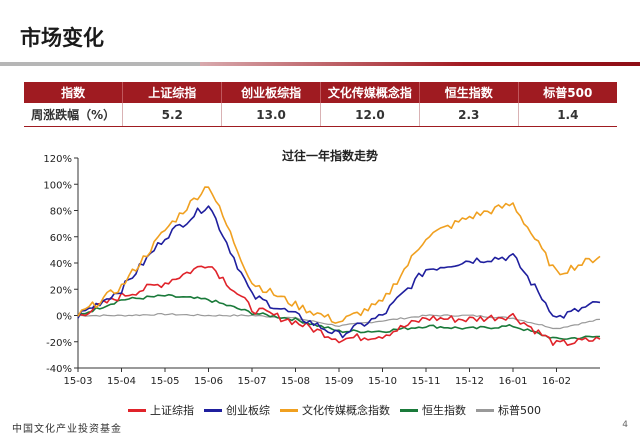  I want to click on legend-label: 标普500, so click(519, 410).